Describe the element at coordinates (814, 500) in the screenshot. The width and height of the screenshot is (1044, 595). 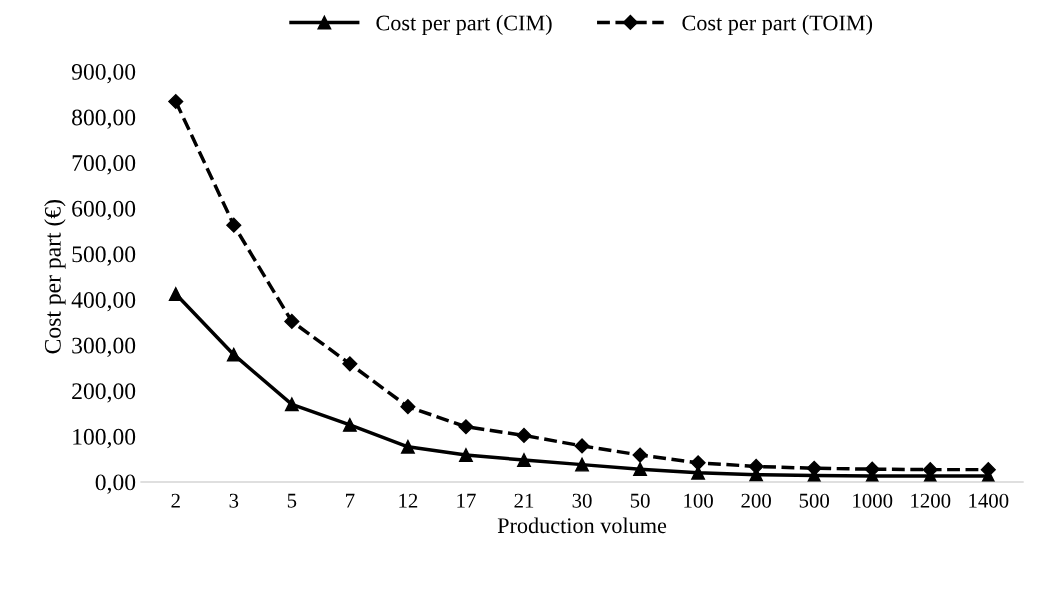
I see `x-tick-label: 500` at that location.